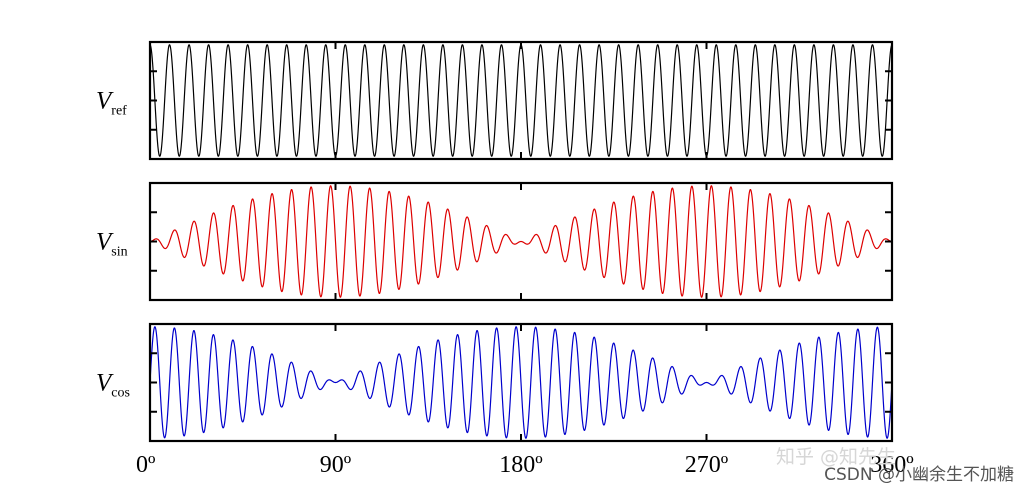 This screenshot has height=492, width=1028. I want to click on y-axis-label-sin: Vsin, so click(112, 244).